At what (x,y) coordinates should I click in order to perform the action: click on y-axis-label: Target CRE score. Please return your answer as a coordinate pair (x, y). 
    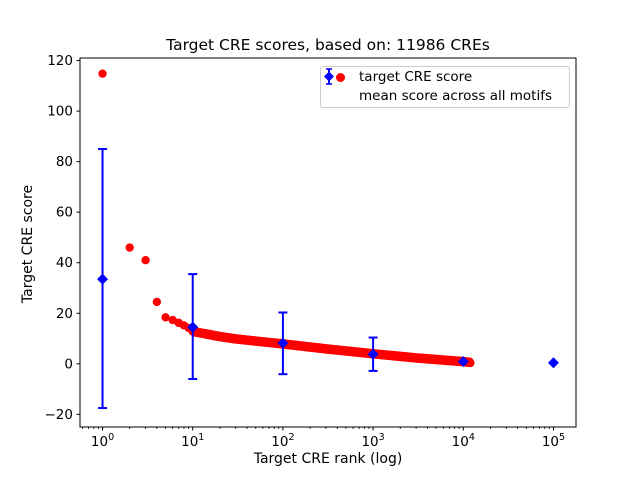
    Looking at the image, I should click on (28, 244).